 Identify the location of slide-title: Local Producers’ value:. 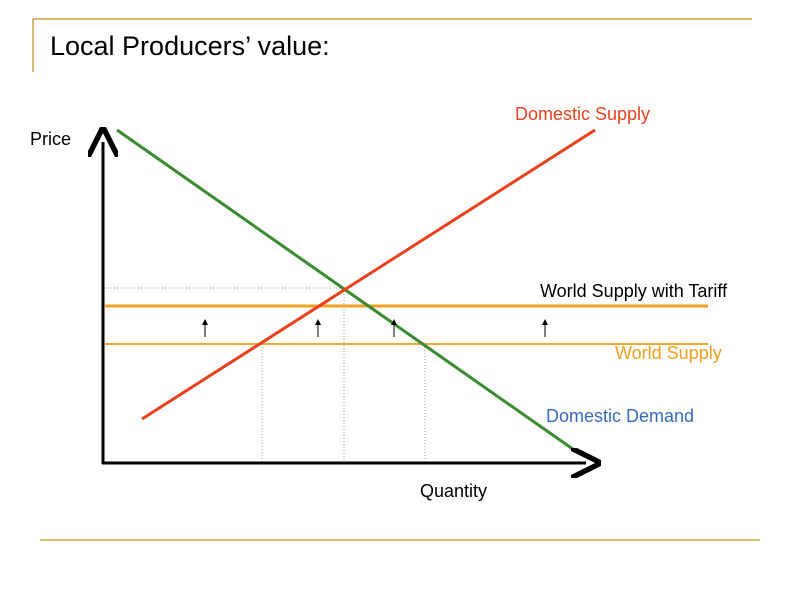
(190, 46).